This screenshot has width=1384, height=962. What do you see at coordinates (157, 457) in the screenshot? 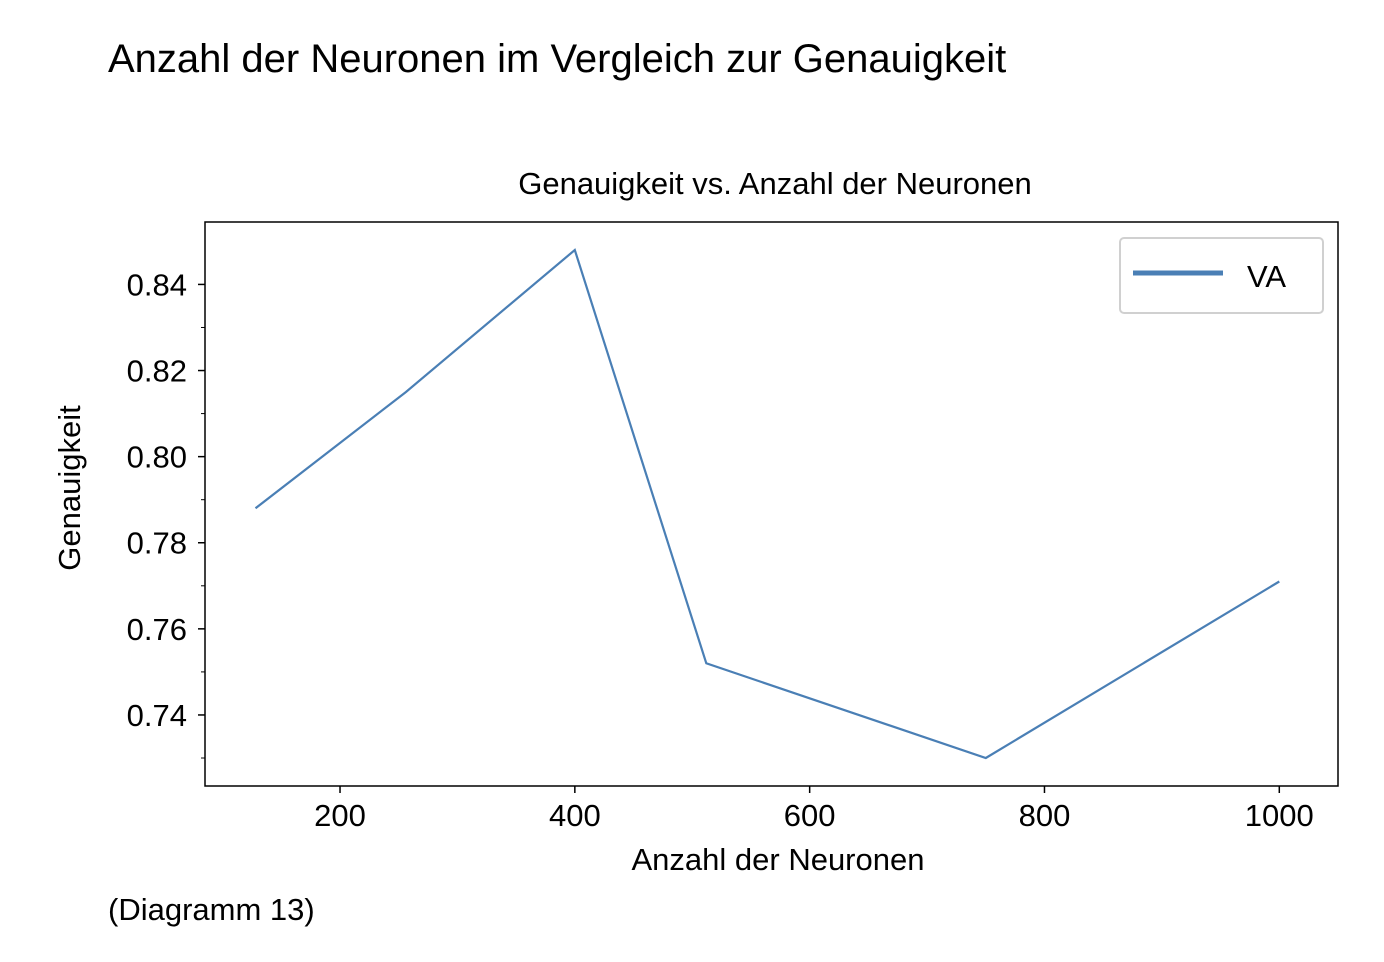
I see `y-tick-label: 0.80` at bounding box center [157, 457].